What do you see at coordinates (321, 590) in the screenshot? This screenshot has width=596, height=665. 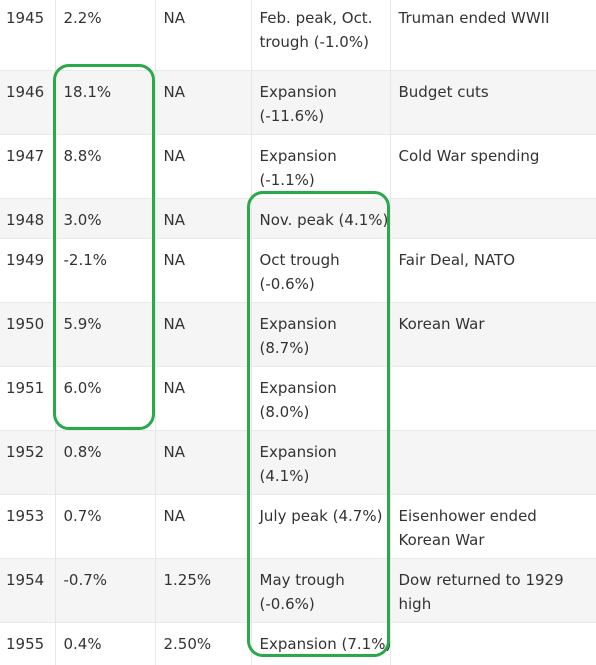 I see `business-cycle-cell: May trough (-0.6%)` at bounding box center [321, 590].